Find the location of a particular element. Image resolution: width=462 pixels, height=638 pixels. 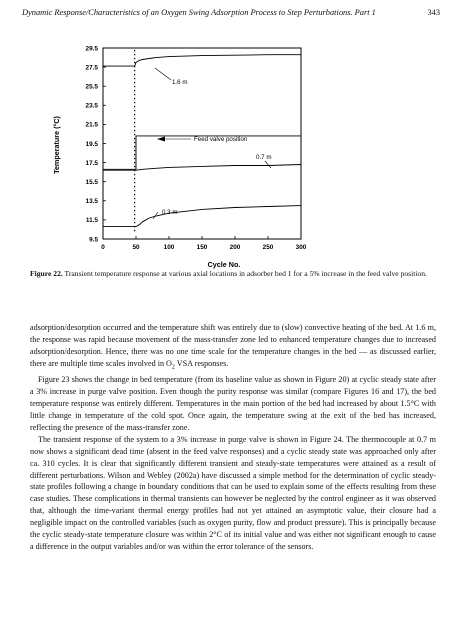

annotation-0-3m: 0.3 m is located at coordinates (169, 212).